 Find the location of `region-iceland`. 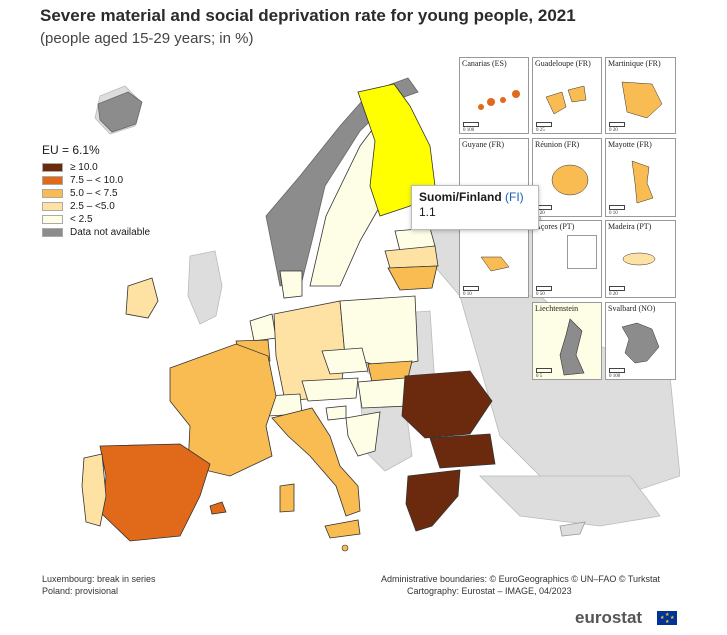

region-iceland is located at coordinates (120, 112).